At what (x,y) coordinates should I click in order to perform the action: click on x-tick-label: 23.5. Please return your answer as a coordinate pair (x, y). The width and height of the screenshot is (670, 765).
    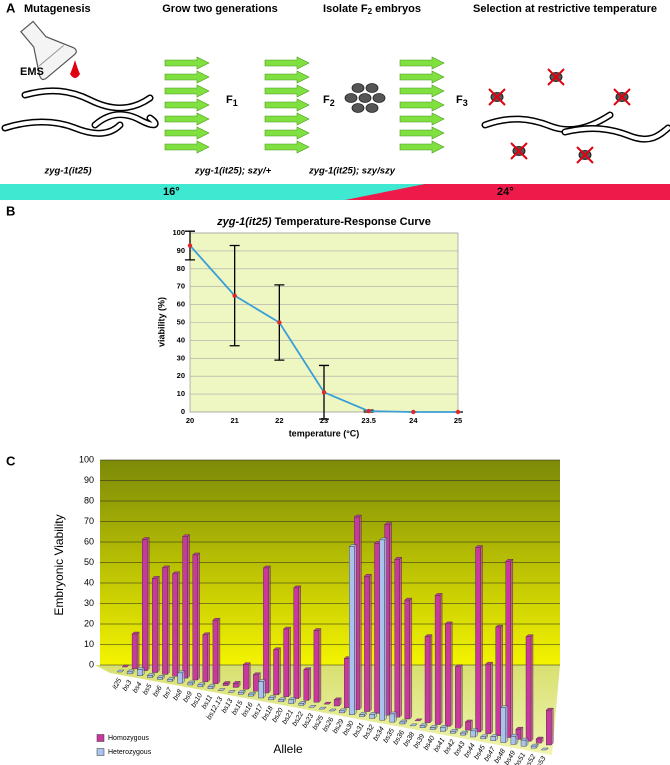
    Looking at the image, I should click on (368, 420).